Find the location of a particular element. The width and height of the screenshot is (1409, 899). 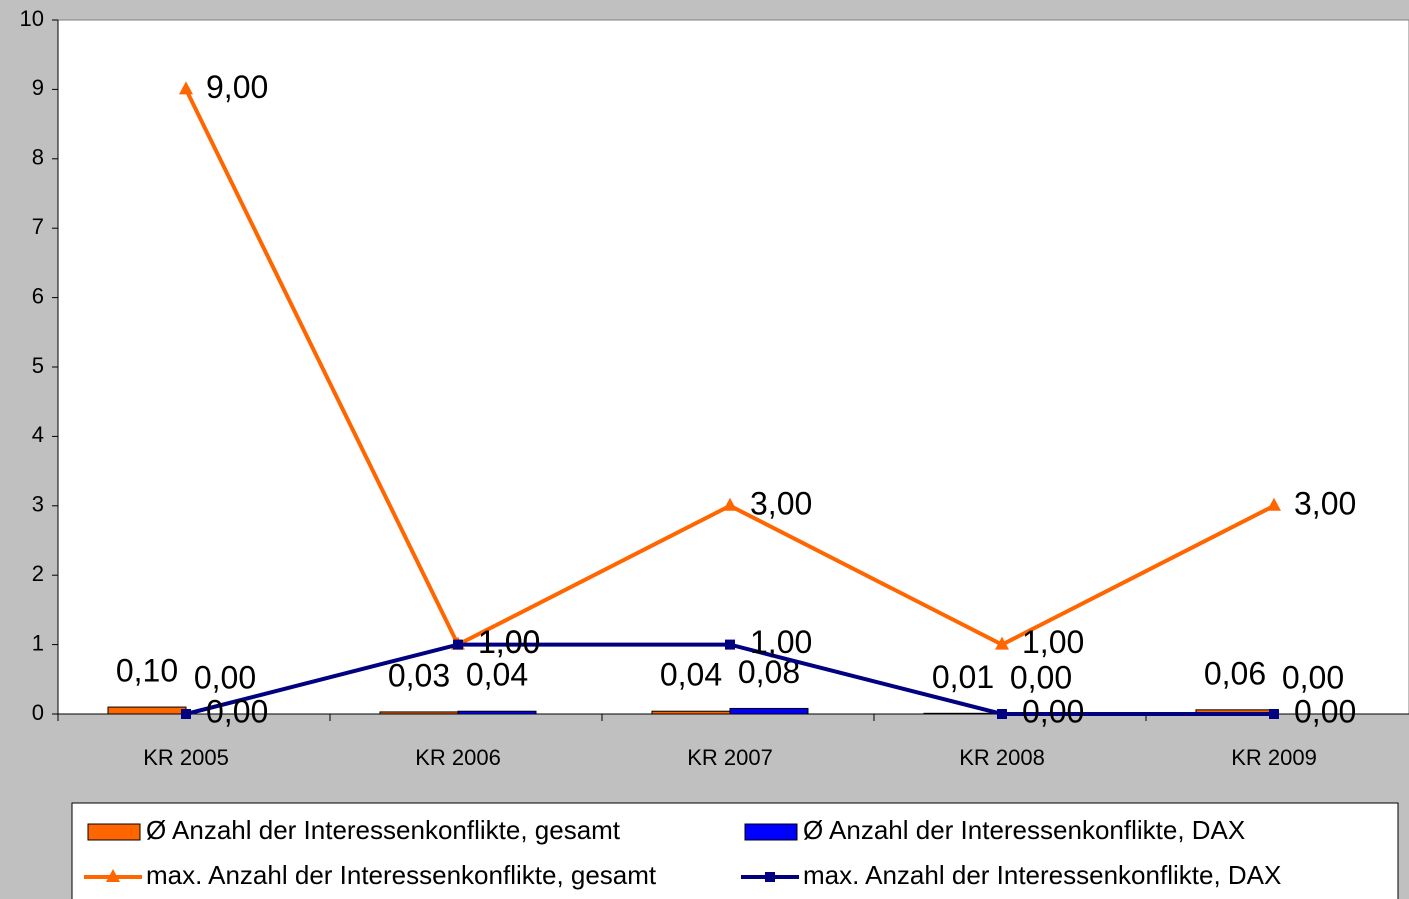

y-tick-label: 1 is located at coordinates (38, 642).